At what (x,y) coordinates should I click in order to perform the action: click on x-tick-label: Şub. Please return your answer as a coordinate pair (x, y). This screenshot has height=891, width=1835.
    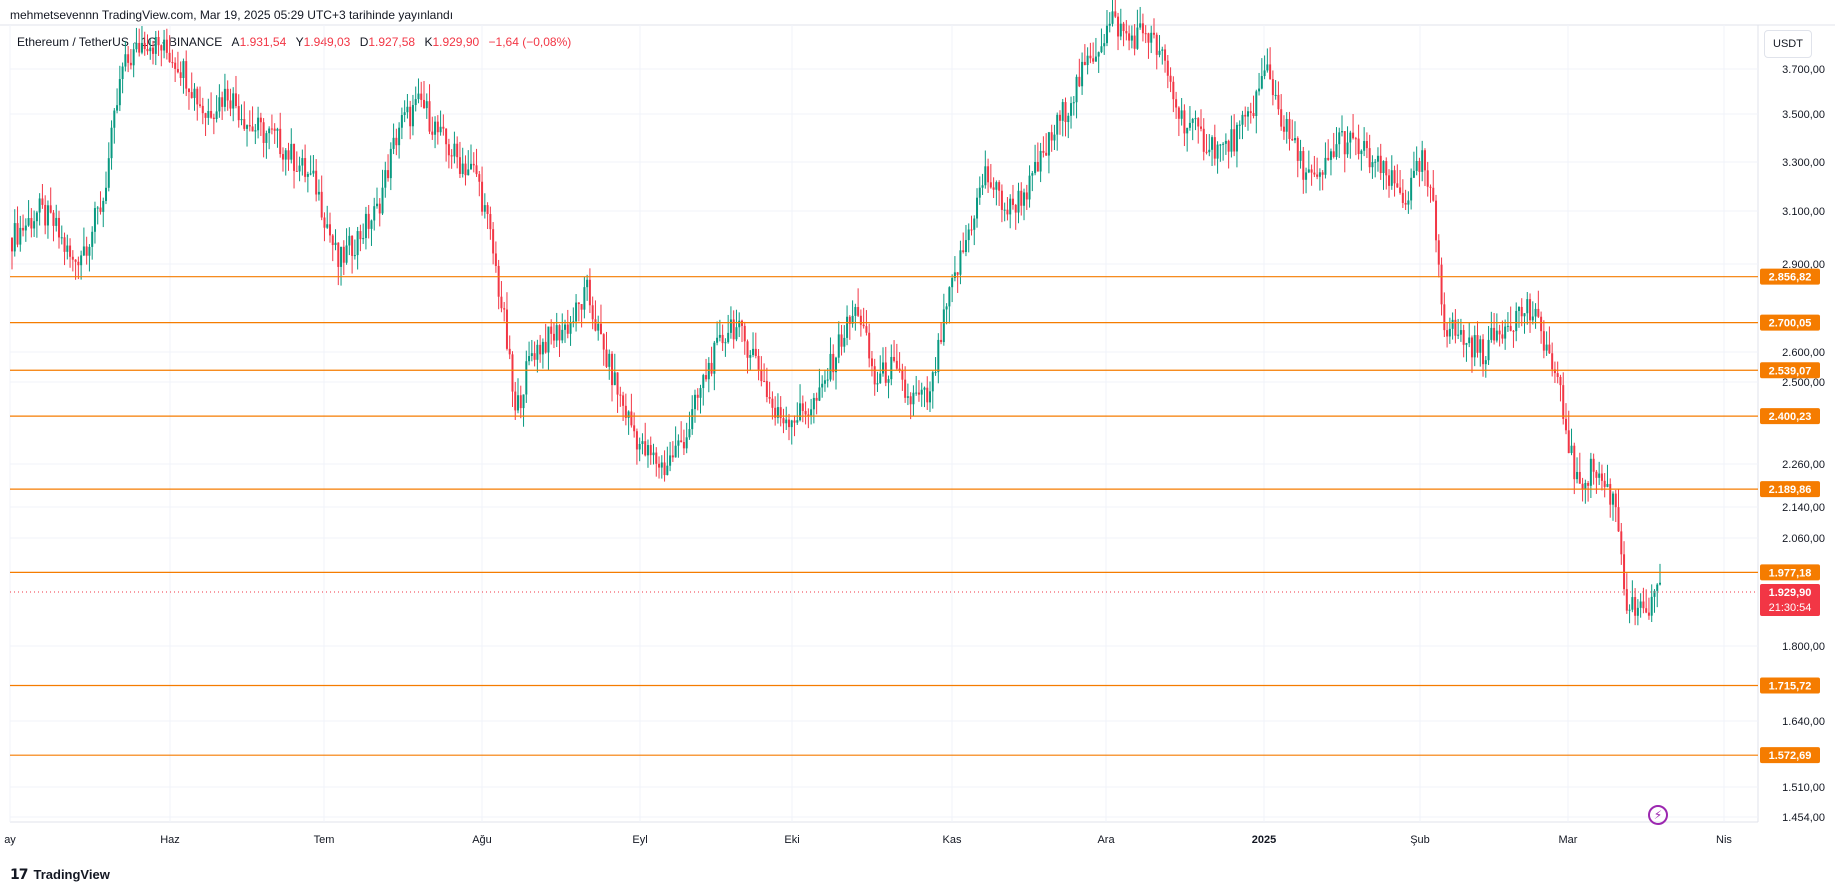
    Looking at the image, I should click on (1420, 840).